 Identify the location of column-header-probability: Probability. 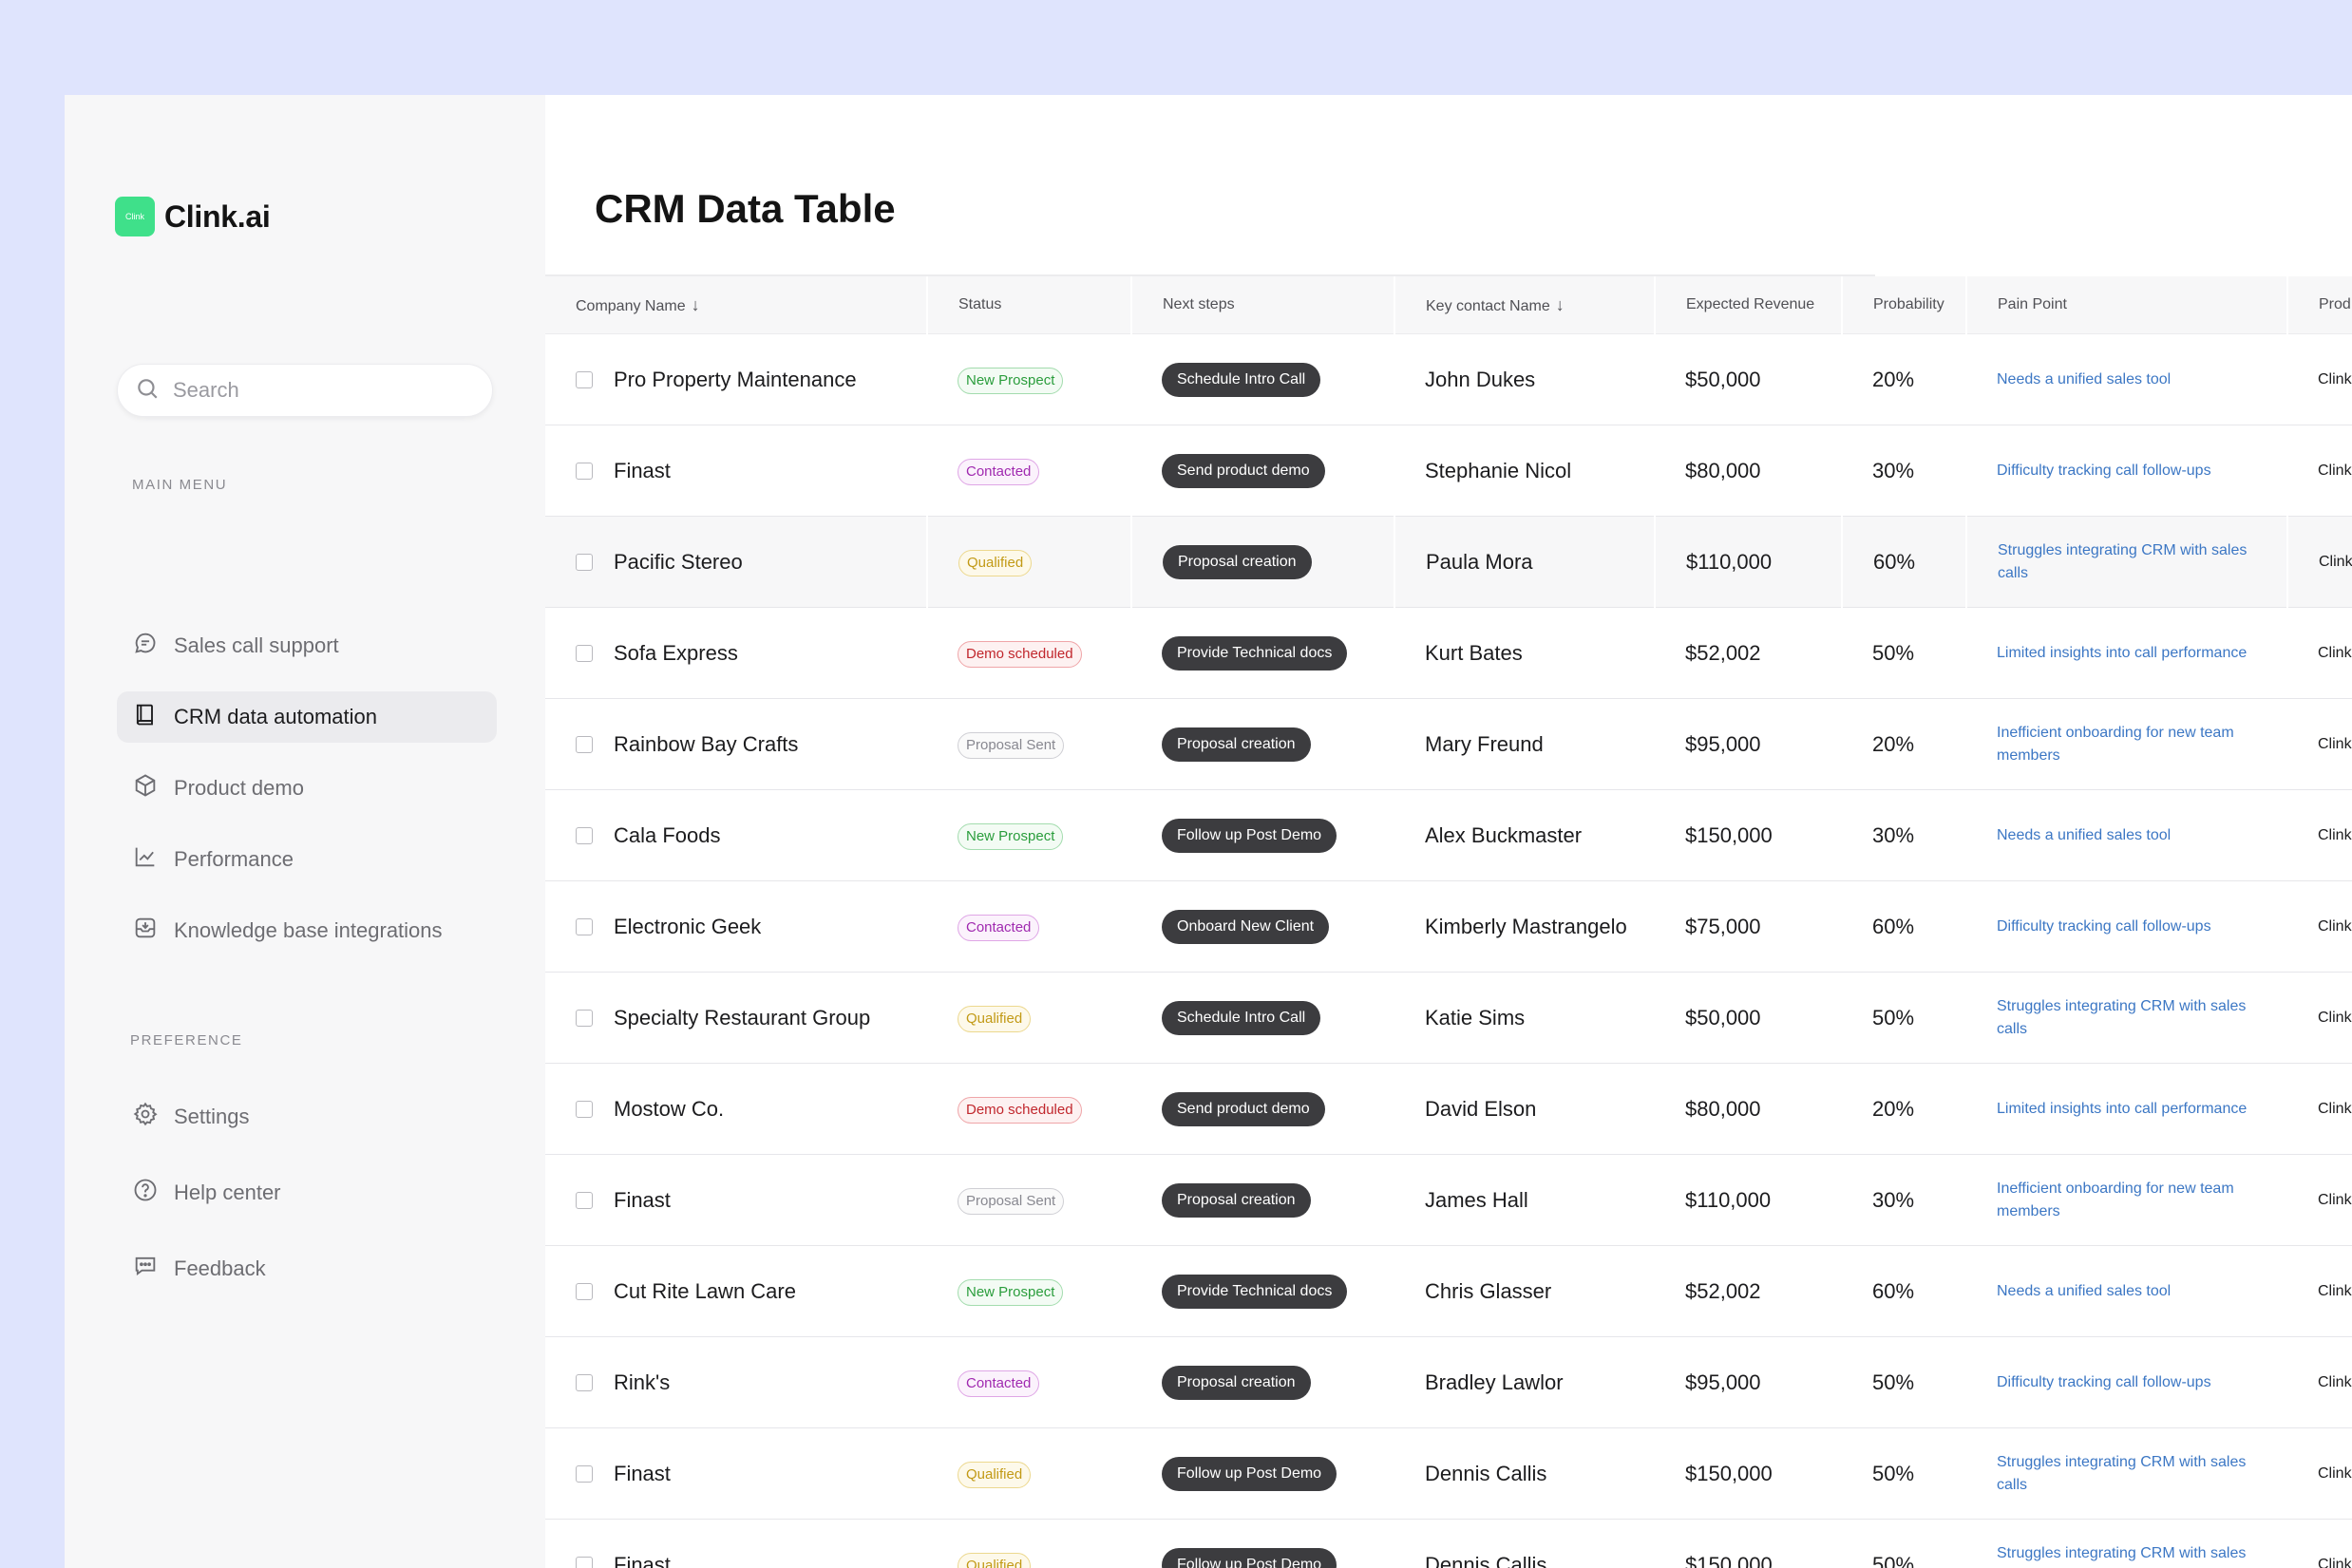
(1904, 305).